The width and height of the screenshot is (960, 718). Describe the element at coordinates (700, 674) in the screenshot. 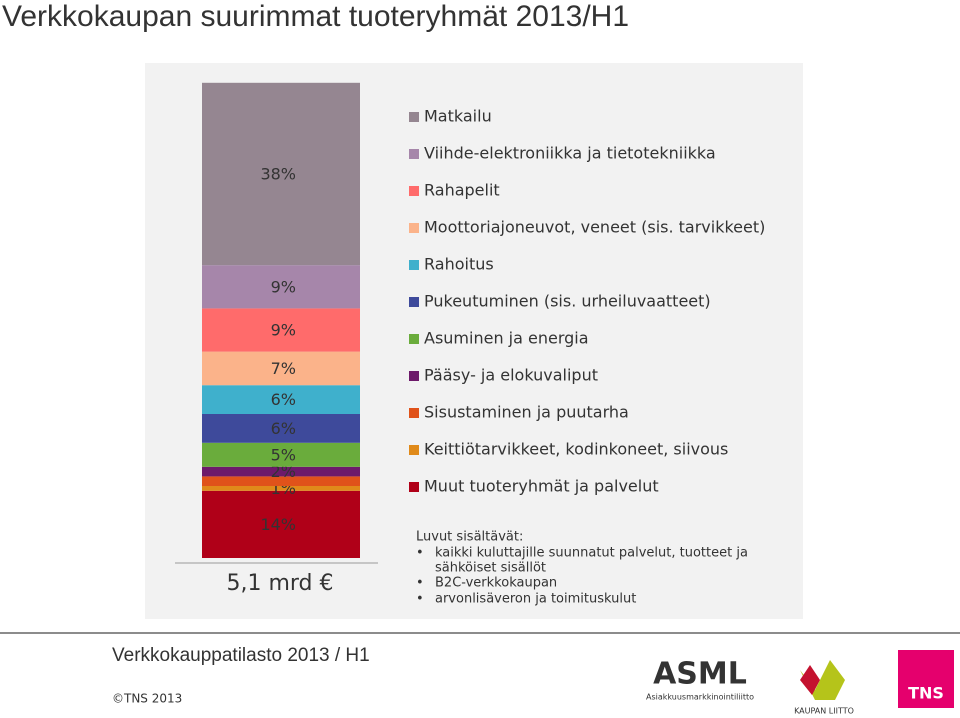

I see `logo-asml: ASML` at that location.